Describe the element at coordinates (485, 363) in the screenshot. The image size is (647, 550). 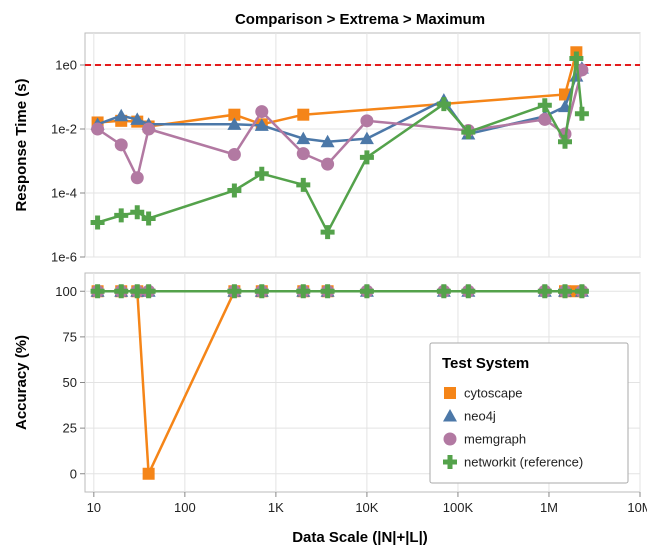
I see `legend-title: Test System` at that location.